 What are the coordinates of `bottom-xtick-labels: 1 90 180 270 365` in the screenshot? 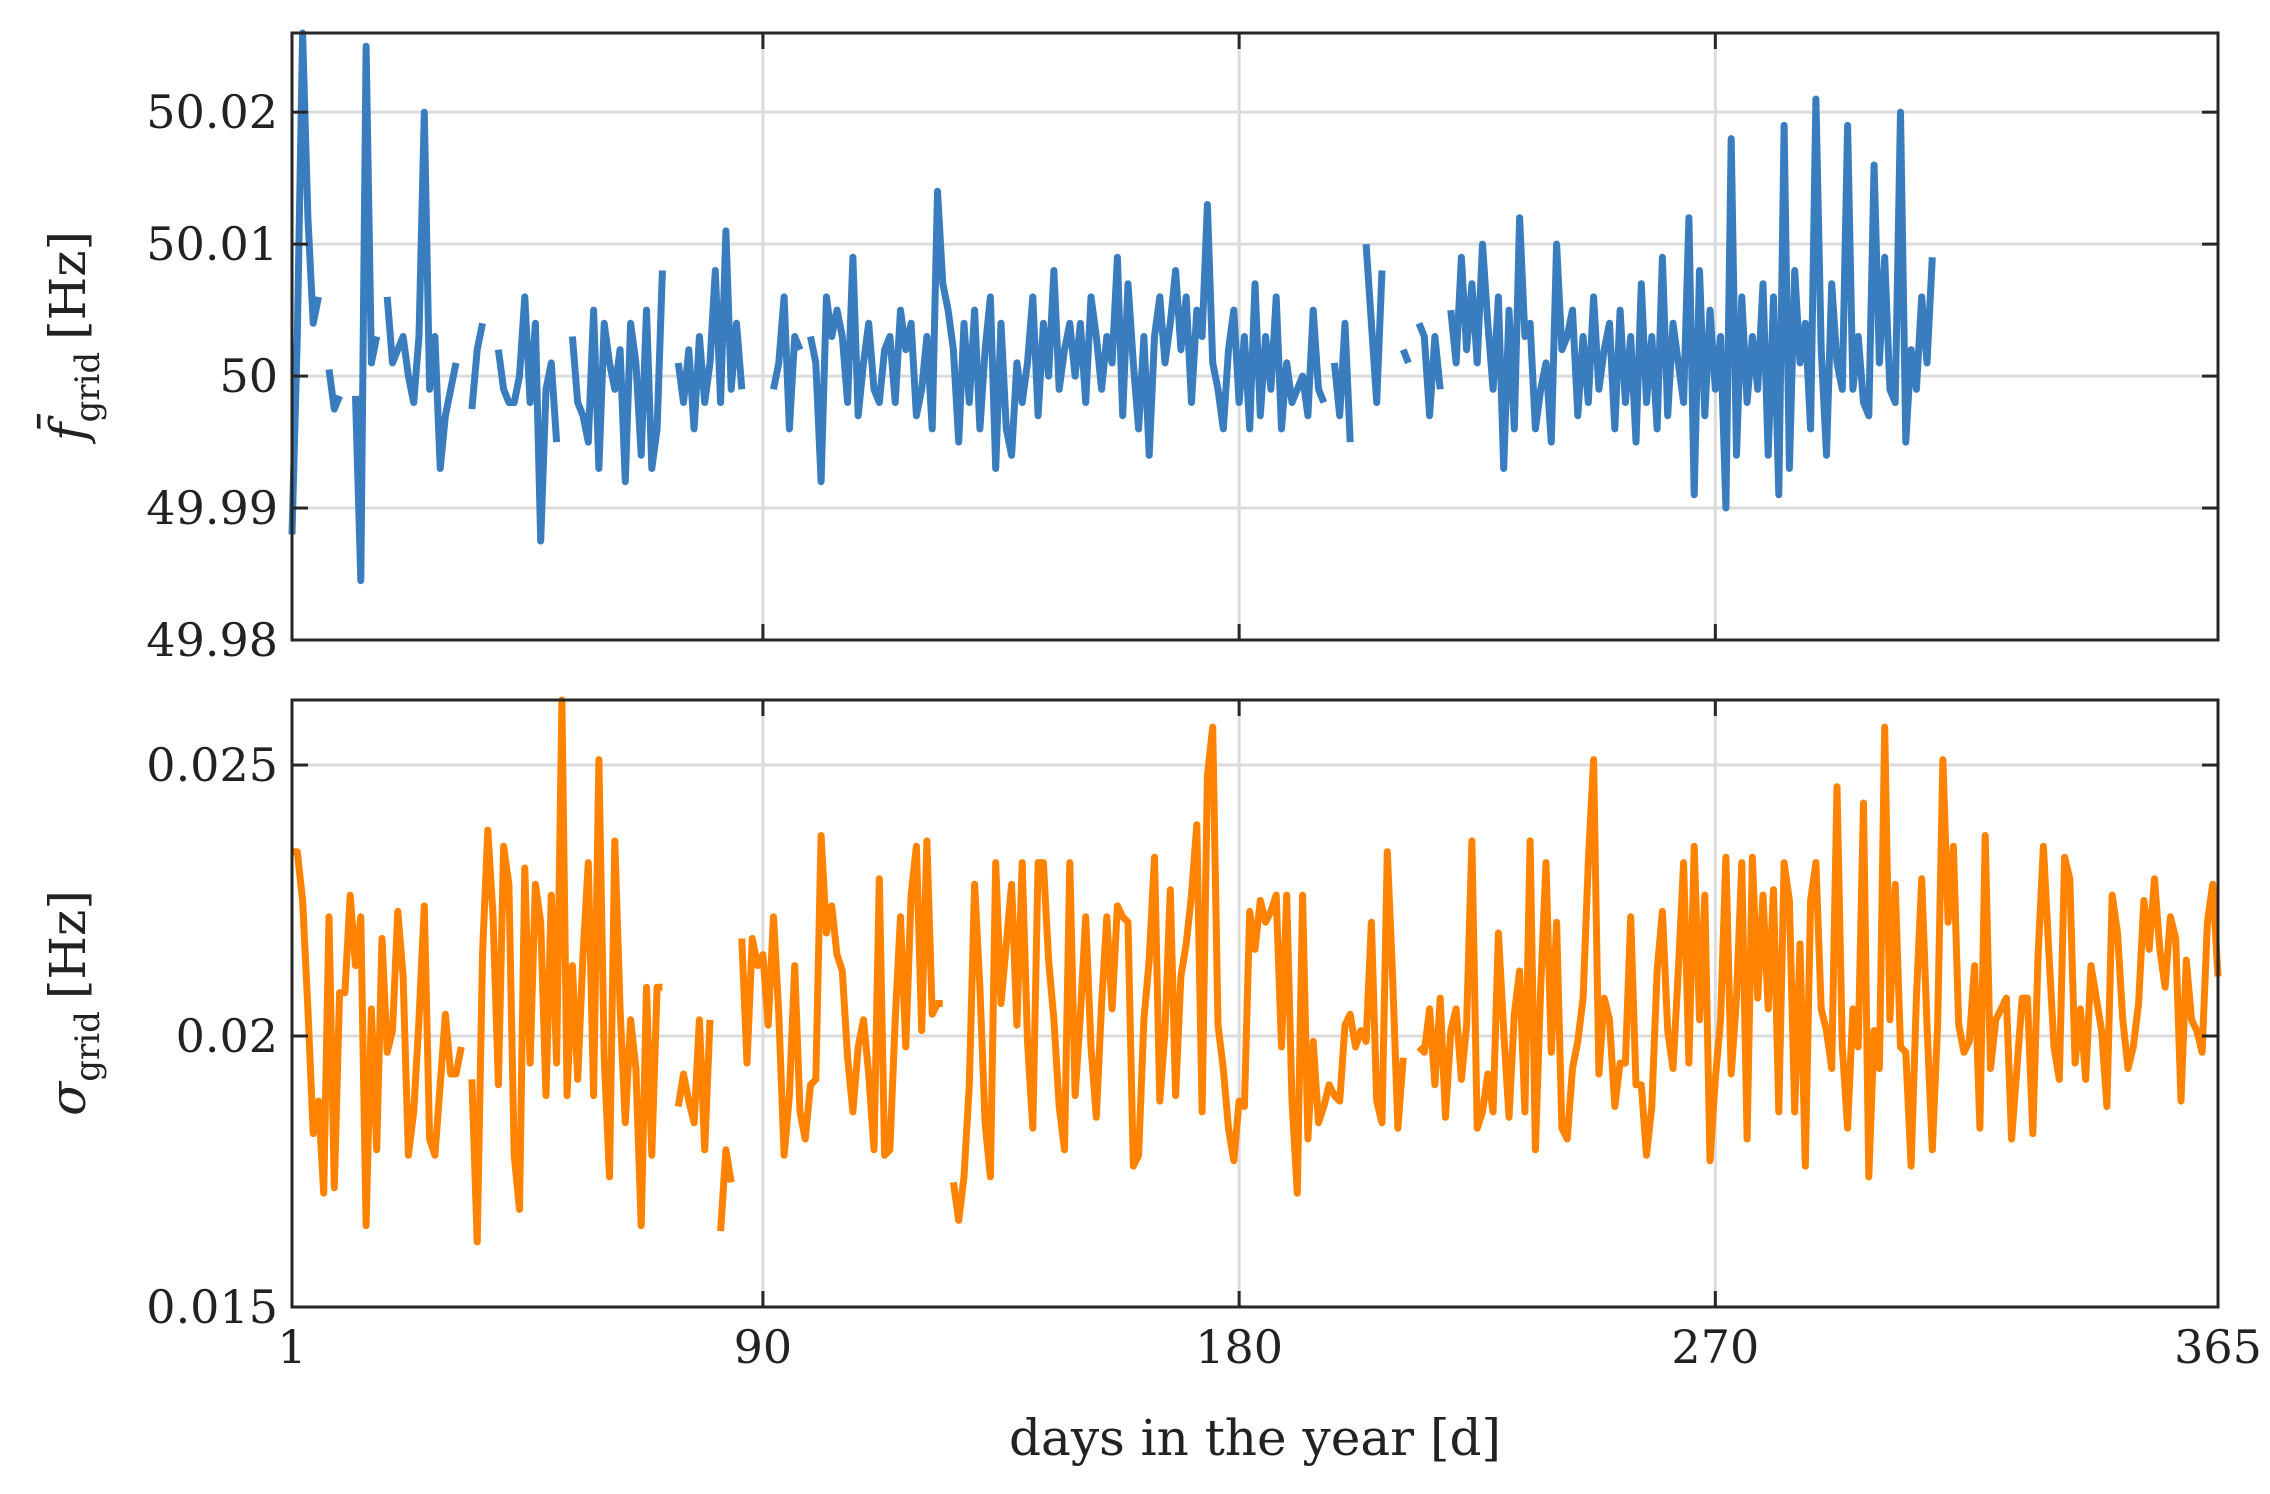 It's located at (1269, 1347).